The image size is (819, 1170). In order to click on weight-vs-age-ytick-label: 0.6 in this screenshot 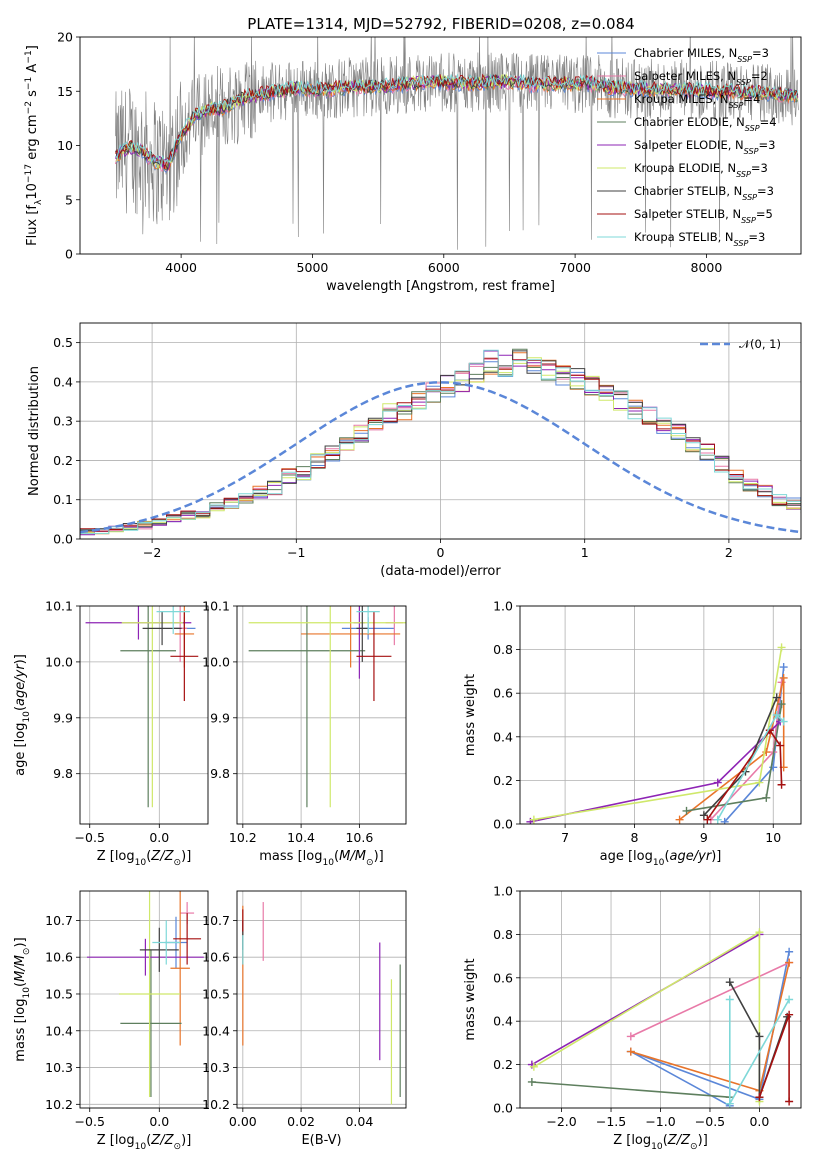, I will do `click(503, 693)`.